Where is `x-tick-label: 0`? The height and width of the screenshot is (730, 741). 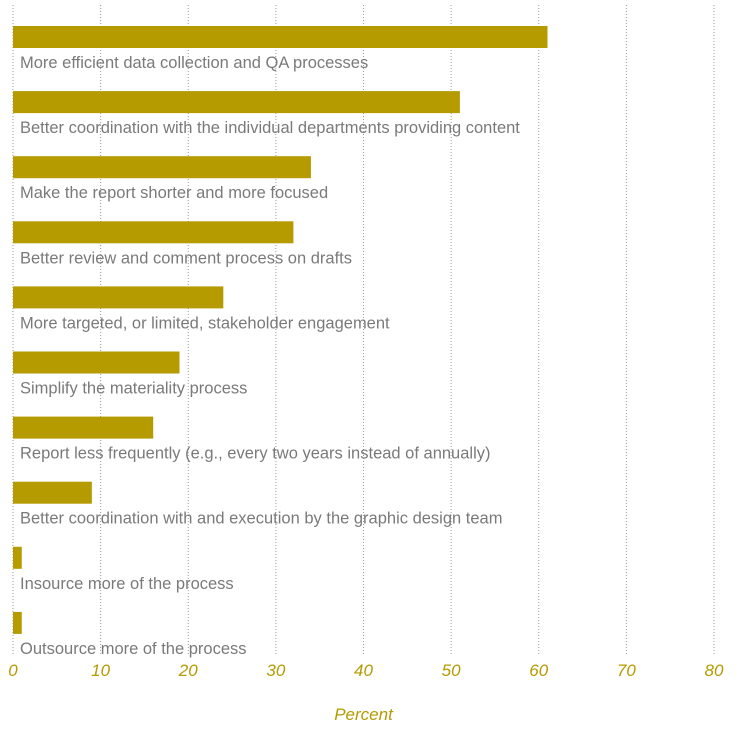 x-tick-label: 0 is located at coordinates (13, 670).